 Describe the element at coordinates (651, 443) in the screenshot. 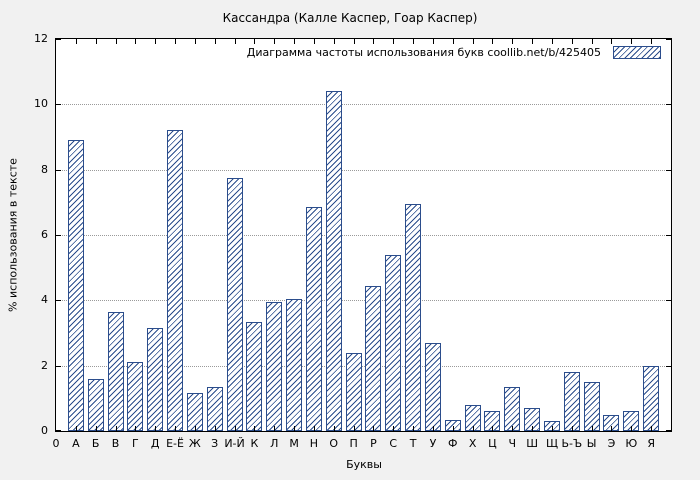

I see `x-tick-label: Я` at that location.